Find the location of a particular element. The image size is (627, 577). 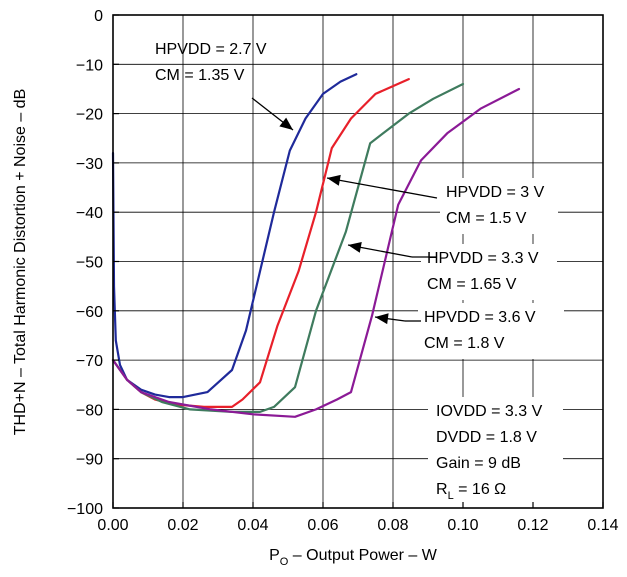

x-axis-title: PO – Output Power – W is located at coordinates (353, 557).